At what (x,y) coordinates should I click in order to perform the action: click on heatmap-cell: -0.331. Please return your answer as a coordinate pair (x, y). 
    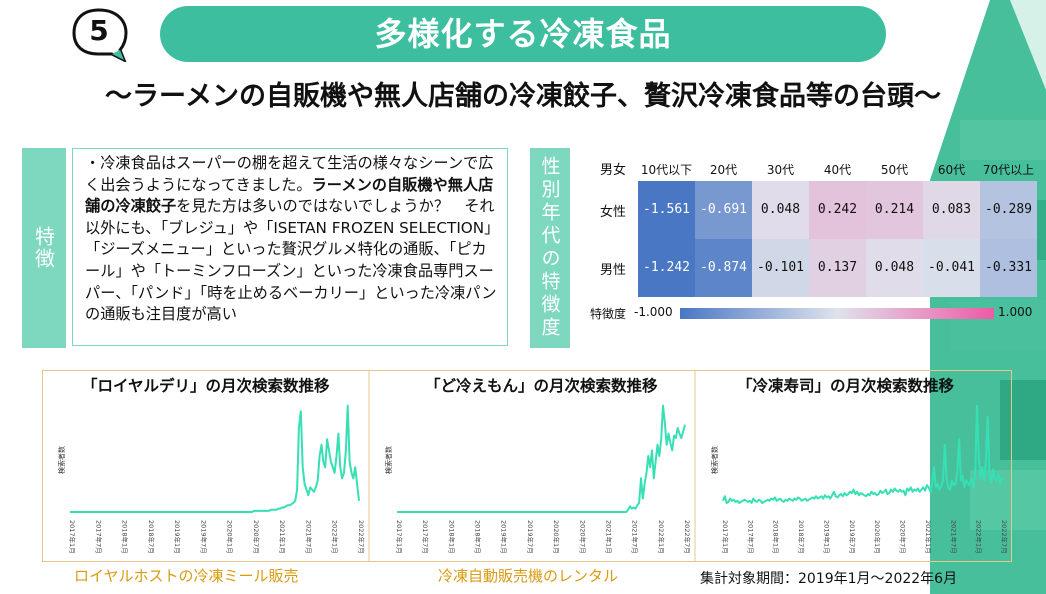
    Looking at the image, I should click on (1008, 268).